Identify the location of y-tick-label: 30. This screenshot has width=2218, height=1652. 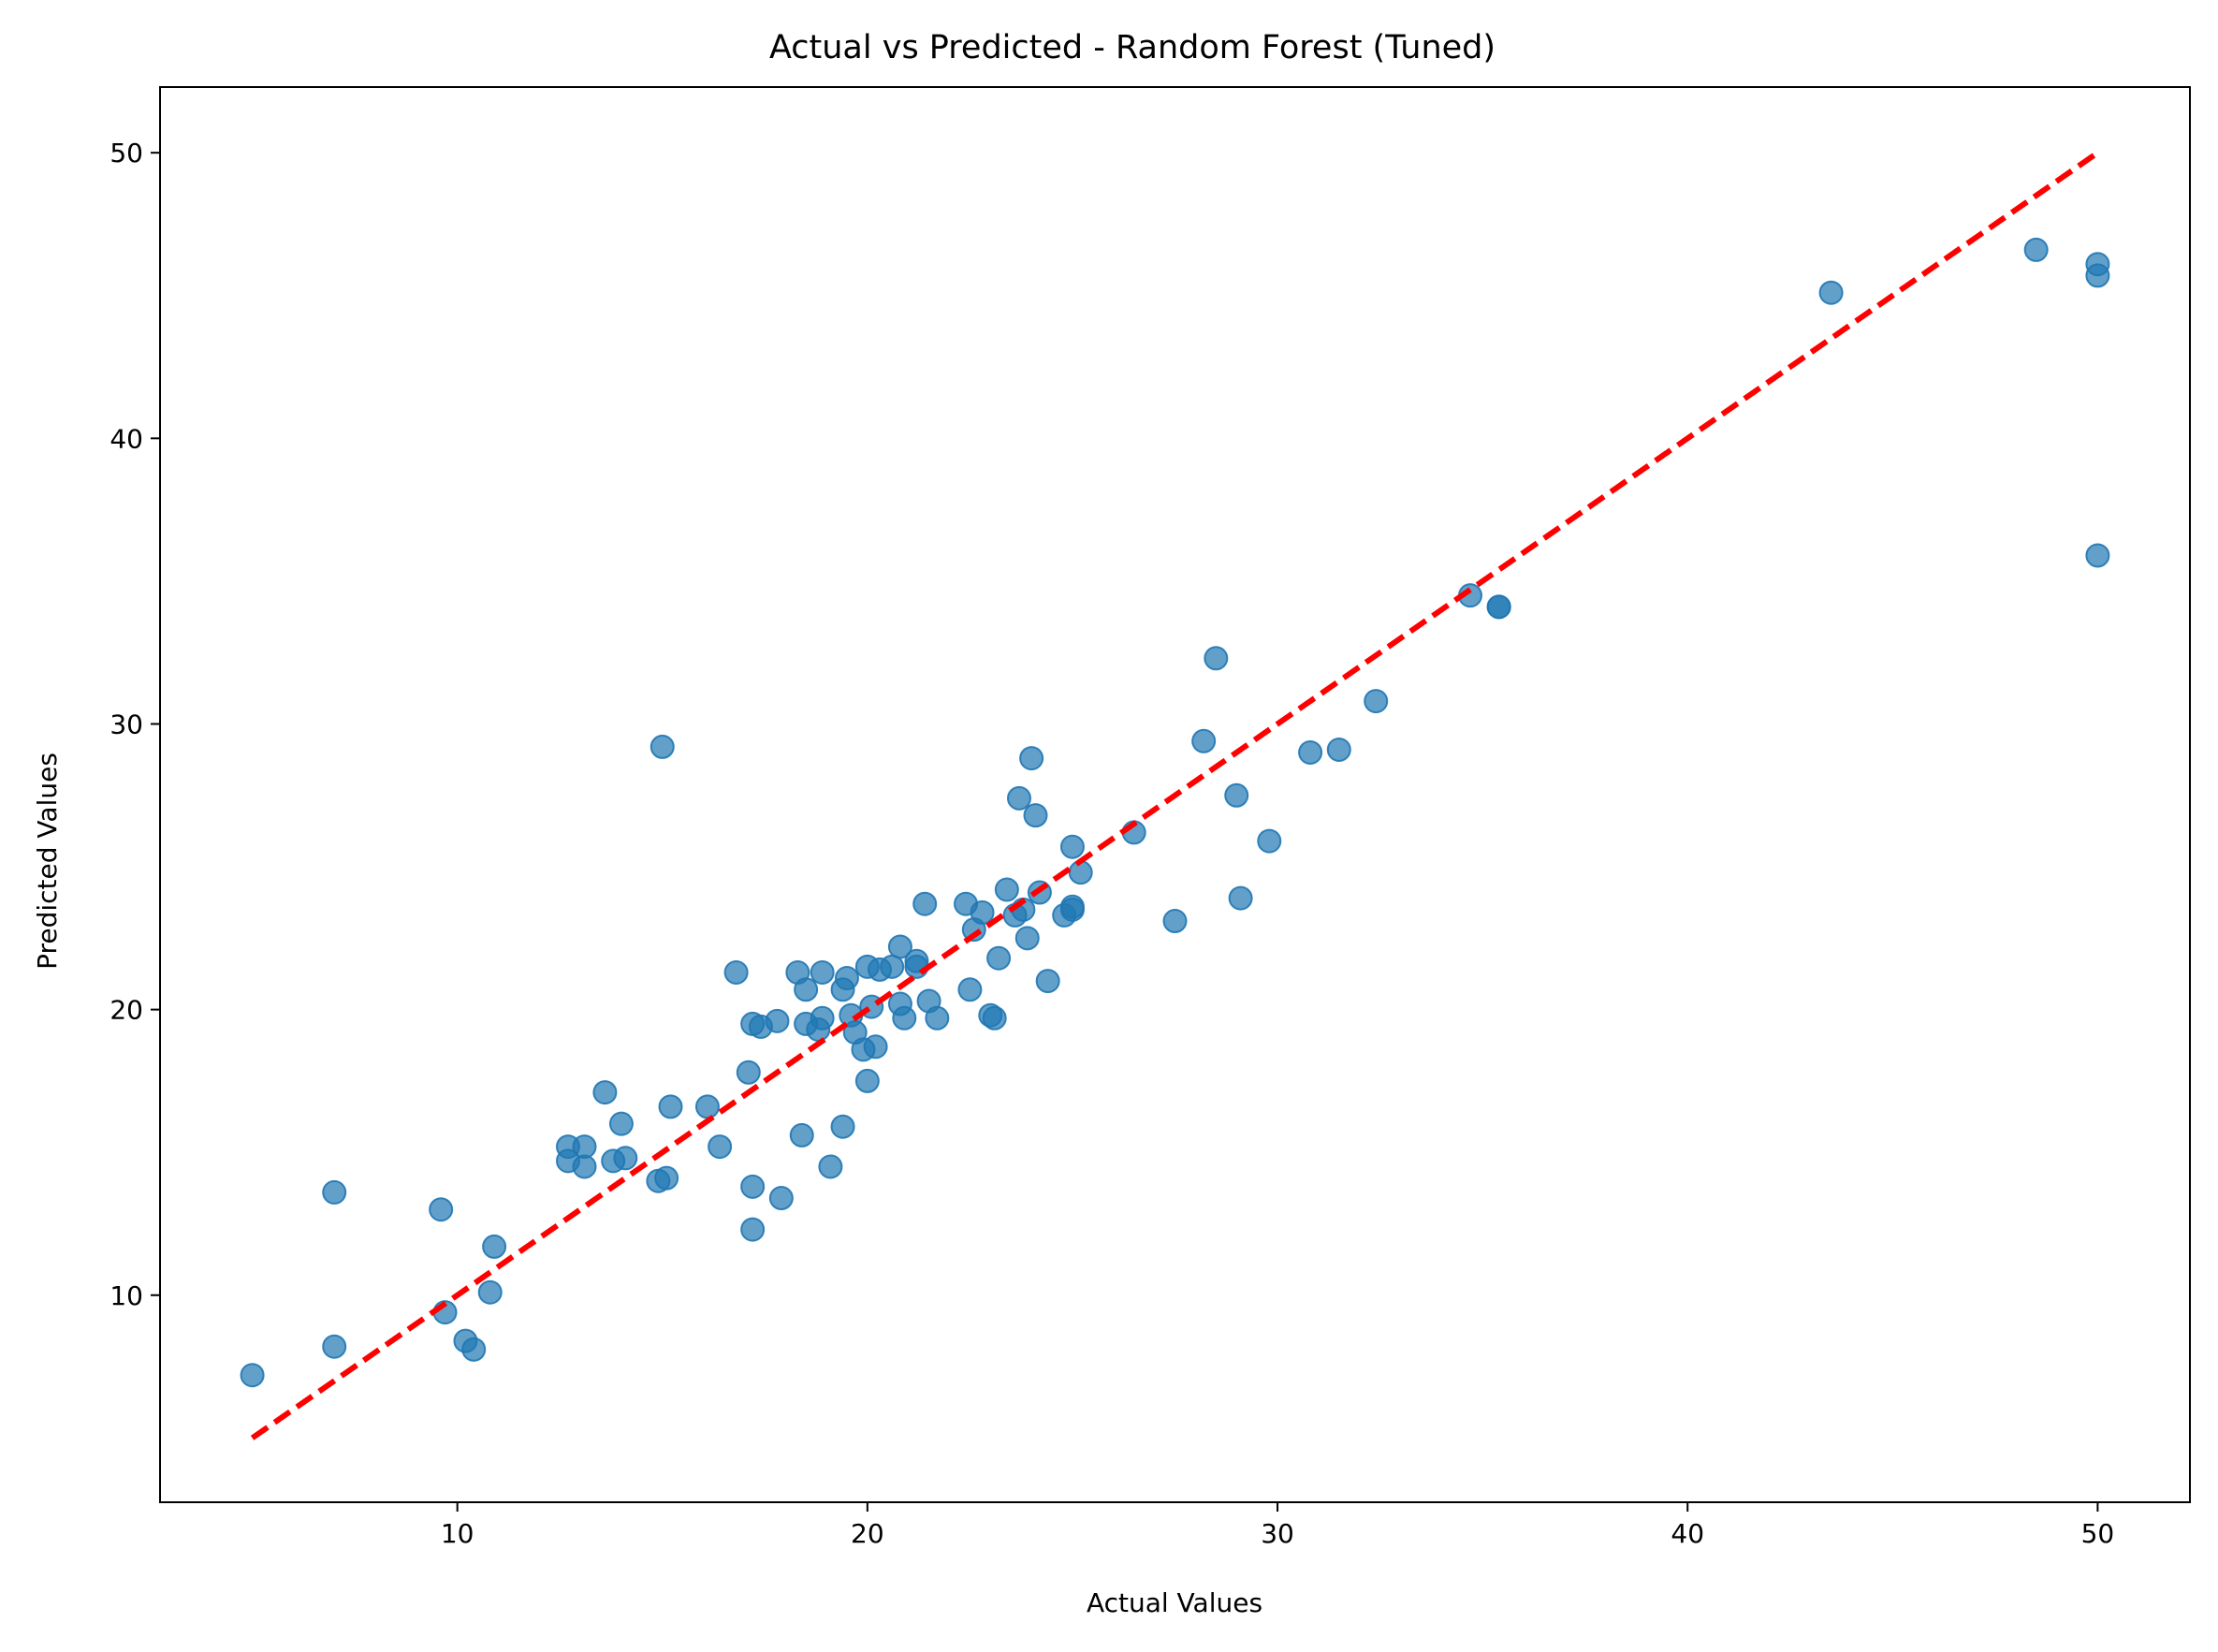
(126, 724).